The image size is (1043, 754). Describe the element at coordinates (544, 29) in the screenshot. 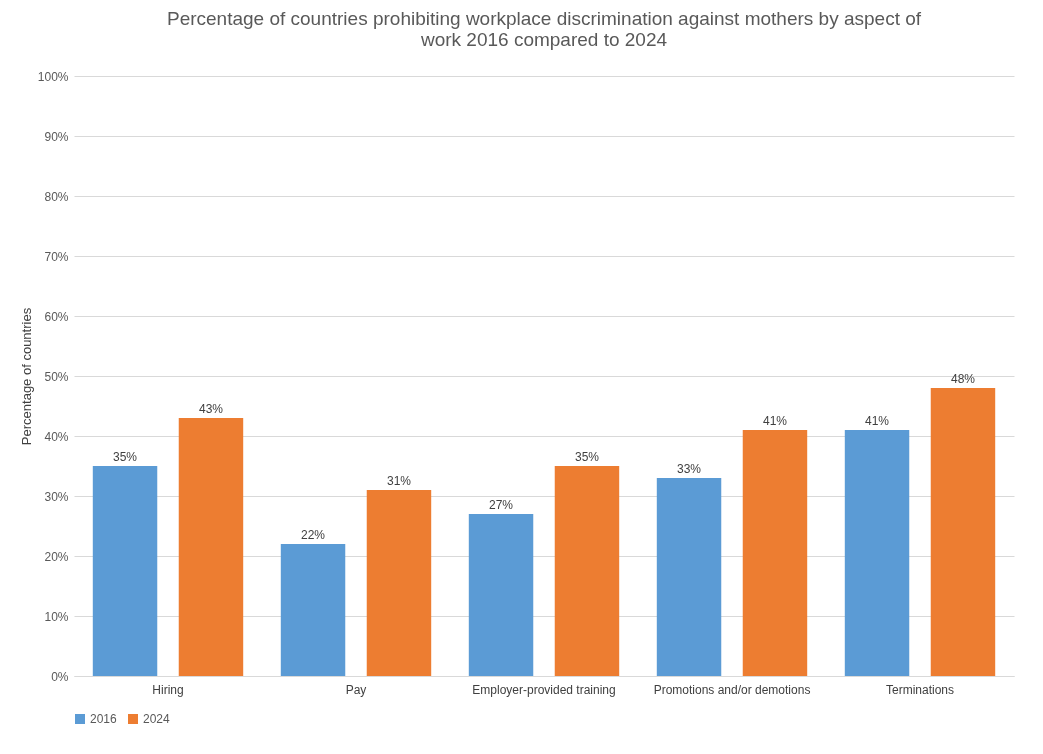

I see `chart-title: Percentage of countries prohibiting workplace discrimination against mothers by aspect of work 2016 compared to 2024` at that location.